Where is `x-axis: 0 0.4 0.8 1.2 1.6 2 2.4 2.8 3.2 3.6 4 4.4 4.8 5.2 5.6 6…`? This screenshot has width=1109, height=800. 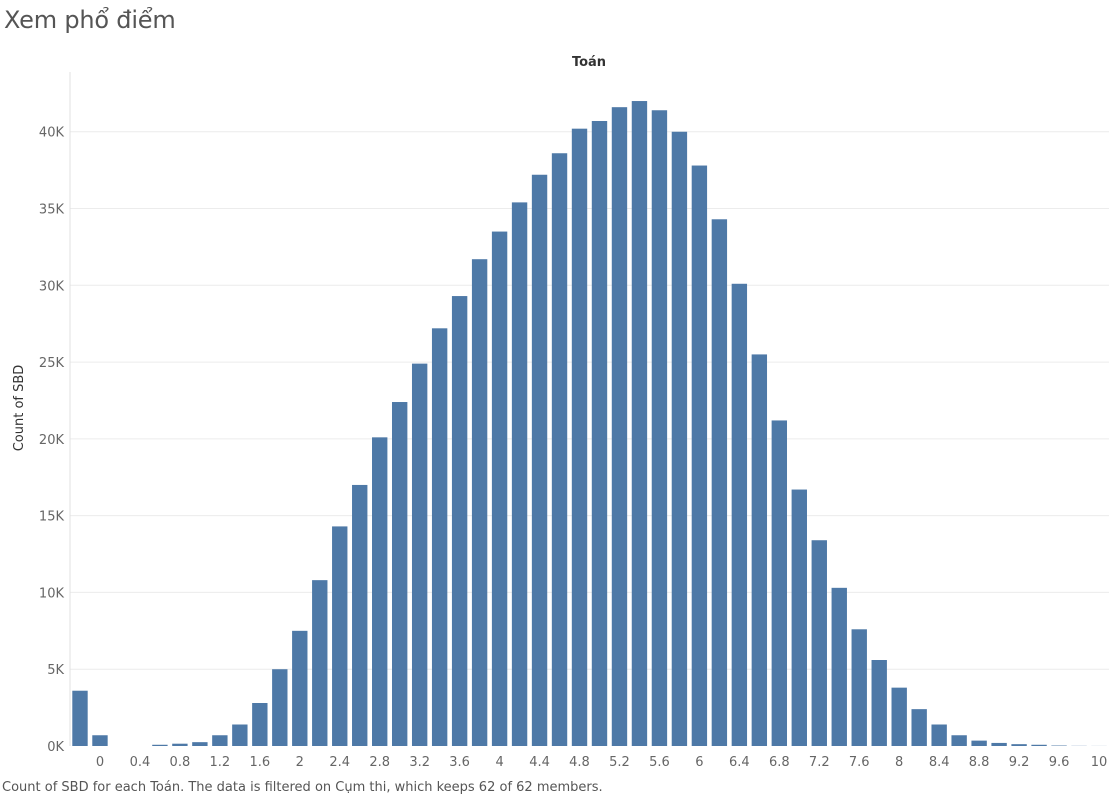 x-axis: 0 0.4 0.8 1.2 1.6 2 2.4 2.8 3.2 3.6 4 4.4 4.8 5.2 5.6 6… is located at coordinates (601, 762).